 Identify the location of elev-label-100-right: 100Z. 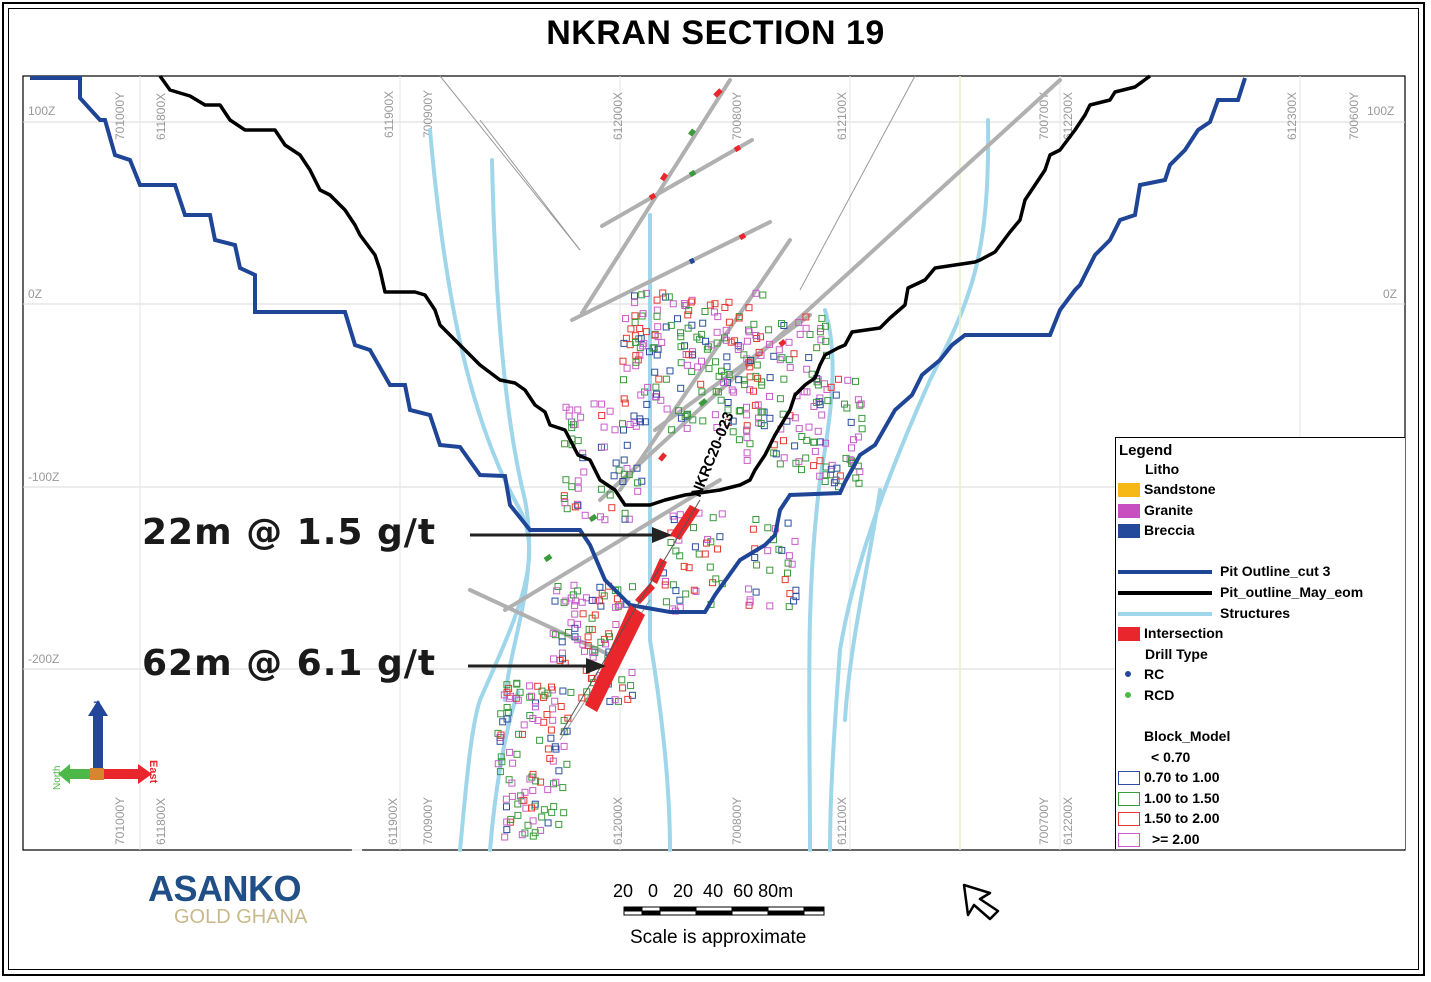
(1380, 111).